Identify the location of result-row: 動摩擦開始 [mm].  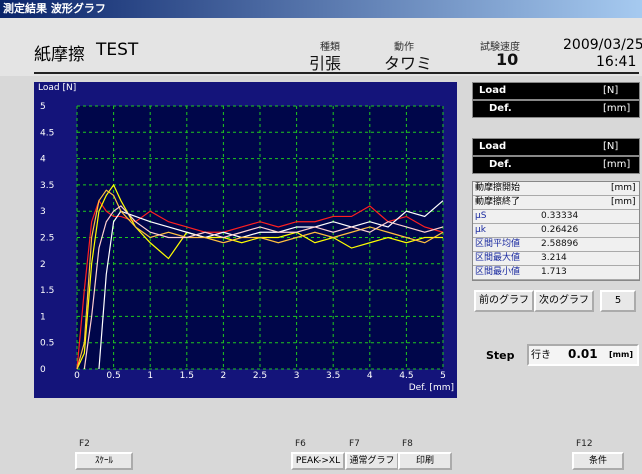
(556, 189).